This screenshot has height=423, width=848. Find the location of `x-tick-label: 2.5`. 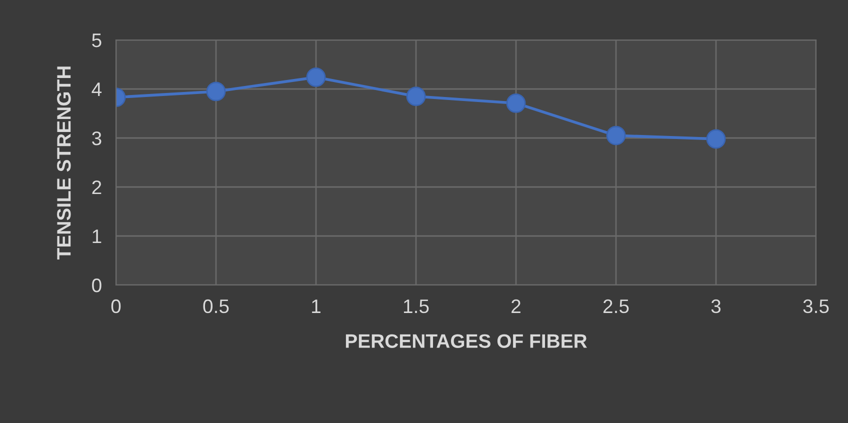

x-tick-label: 2.5 is located at coordinates (616, 306).